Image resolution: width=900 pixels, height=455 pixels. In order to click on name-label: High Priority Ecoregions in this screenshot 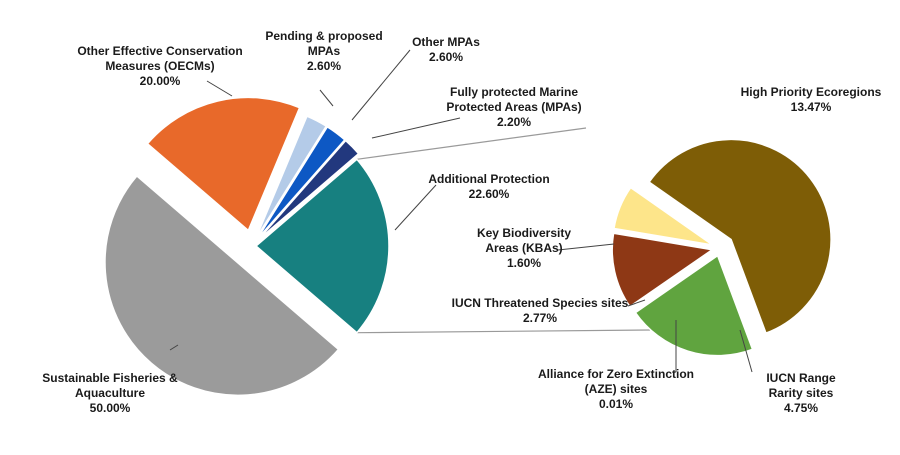, I will do `click(811, 92)`.